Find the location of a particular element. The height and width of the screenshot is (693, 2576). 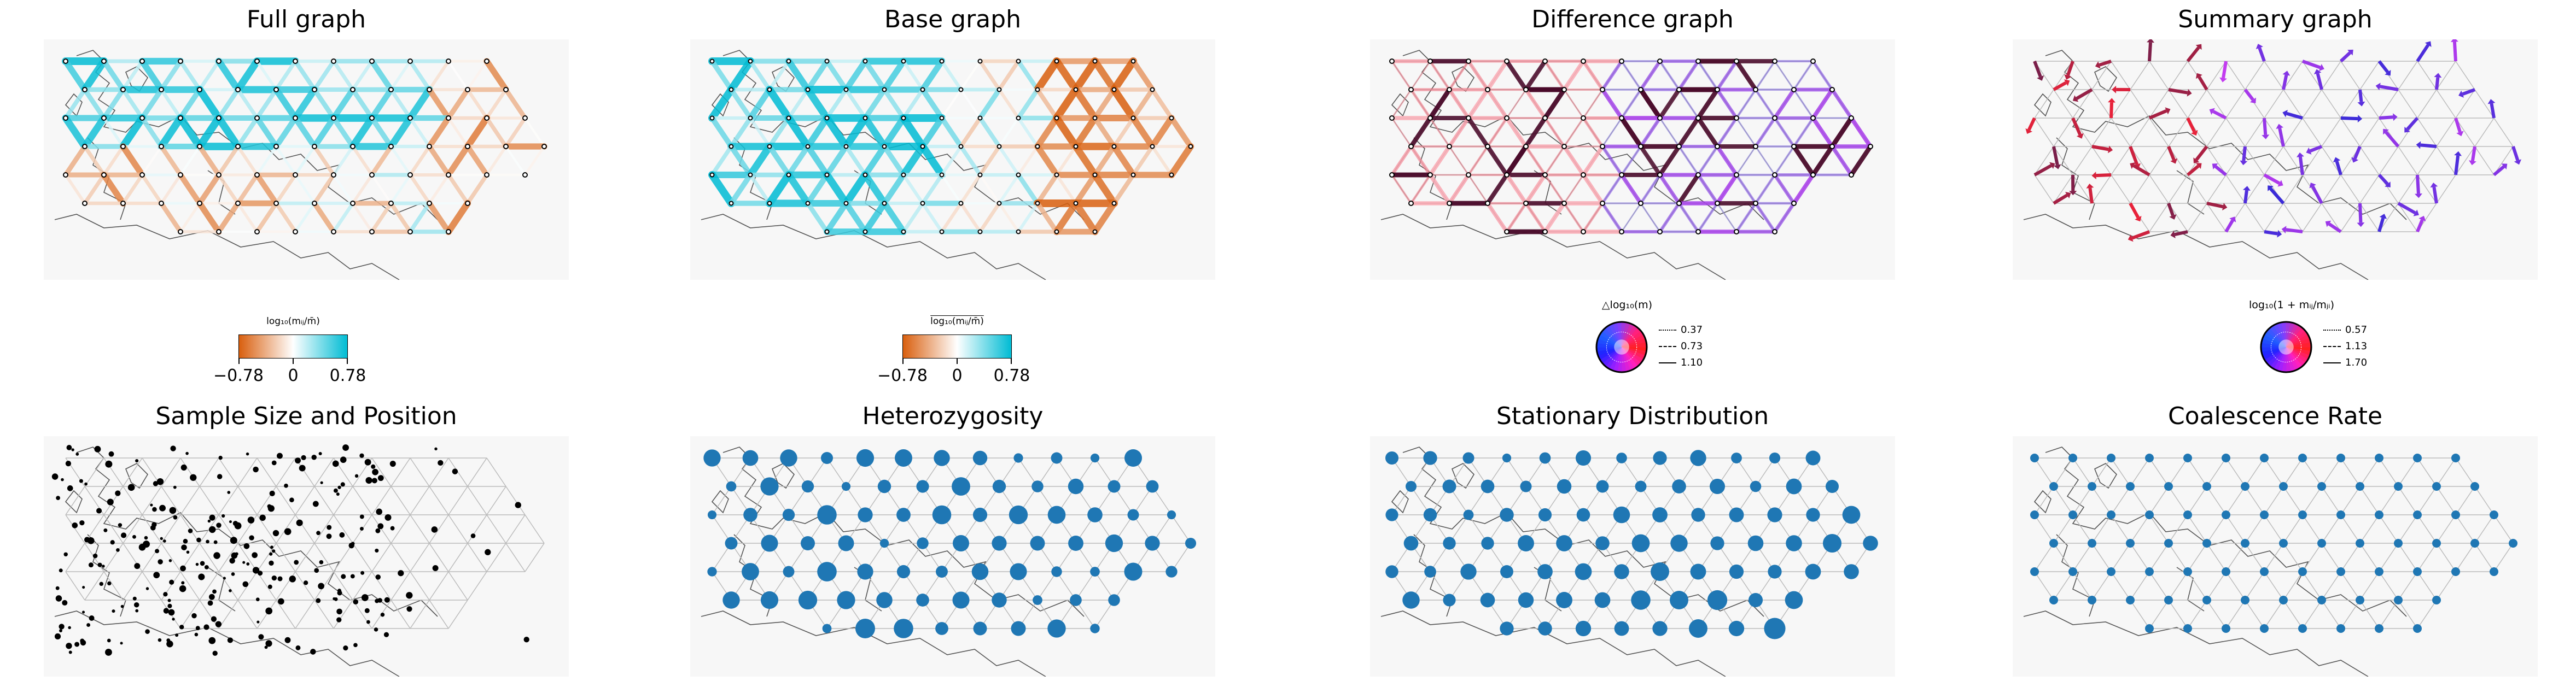

legend-value: 0.37 is located at coordinates (1692, 330).